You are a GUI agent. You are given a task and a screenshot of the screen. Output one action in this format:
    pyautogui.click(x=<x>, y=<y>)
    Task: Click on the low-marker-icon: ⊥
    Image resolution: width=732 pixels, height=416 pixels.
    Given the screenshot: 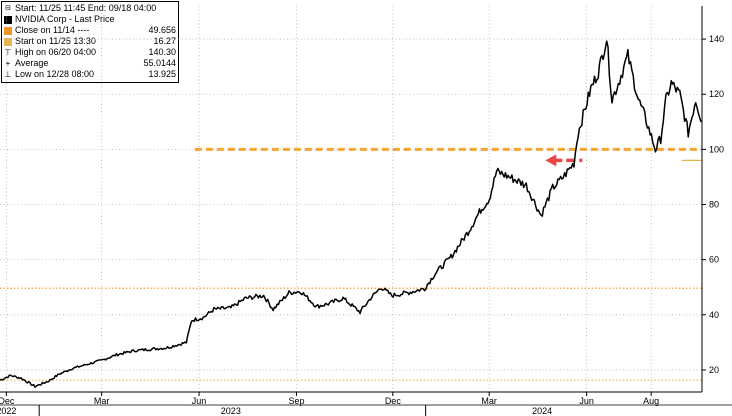 What is the action you would take?
    pyautogui.click(x=8, y=74)
    